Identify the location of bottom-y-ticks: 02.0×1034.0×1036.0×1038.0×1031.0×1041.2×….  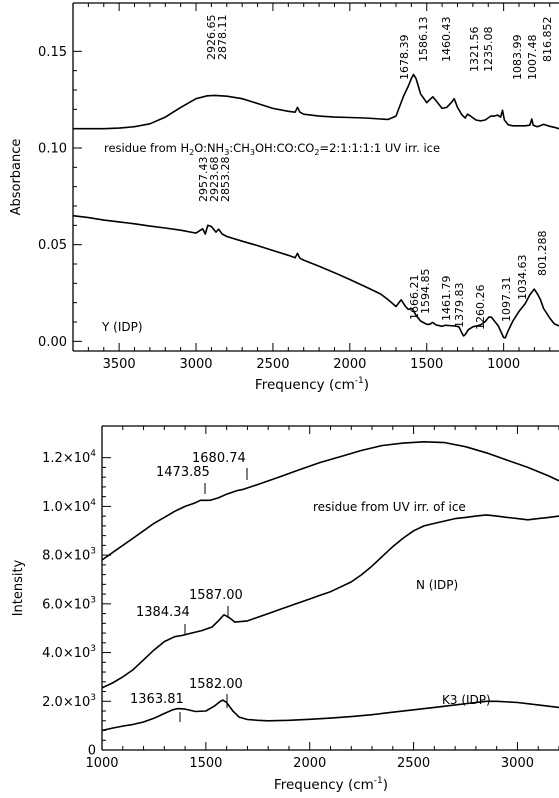
(76, 604).